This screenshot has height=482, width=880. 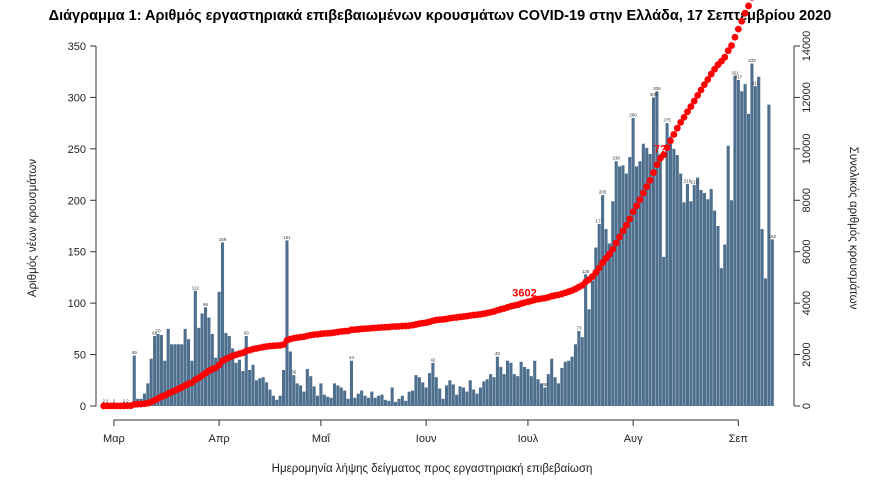 What do you see at coordinates (657, 88) in the screenshot?
I see `bar-label-163: 306` at bounding box center [657, 88].